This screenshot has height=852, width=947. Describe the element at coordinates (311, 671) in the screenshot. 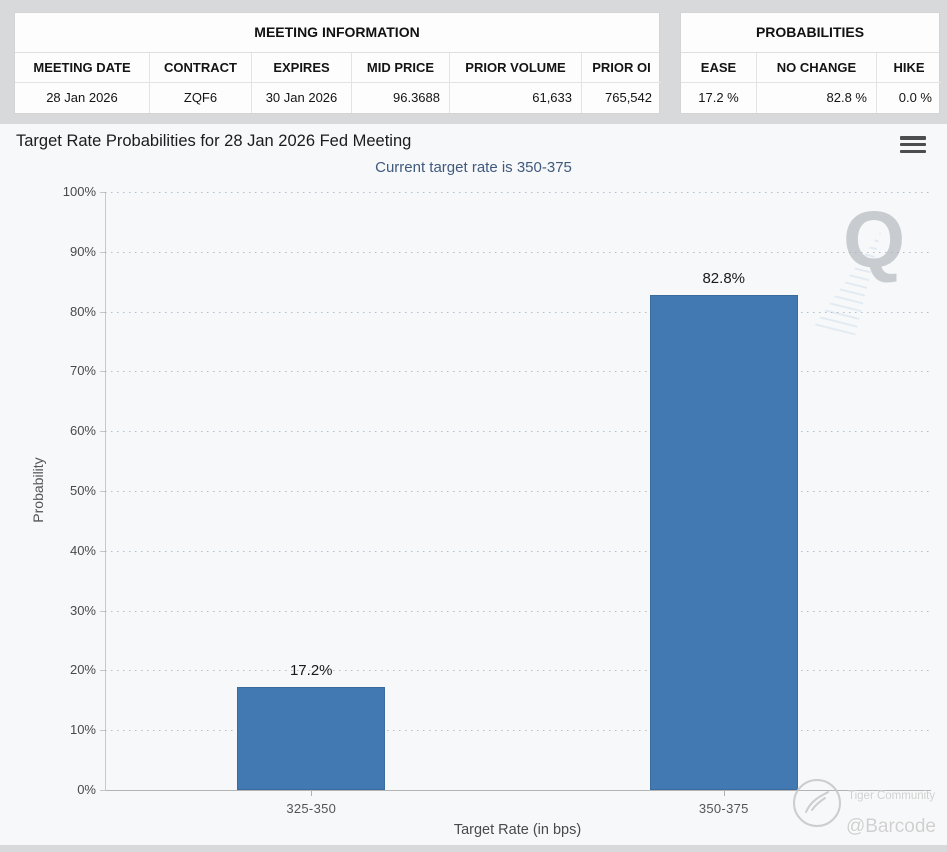

I see `bar-value-label-325-350: 17.2%` at that location.